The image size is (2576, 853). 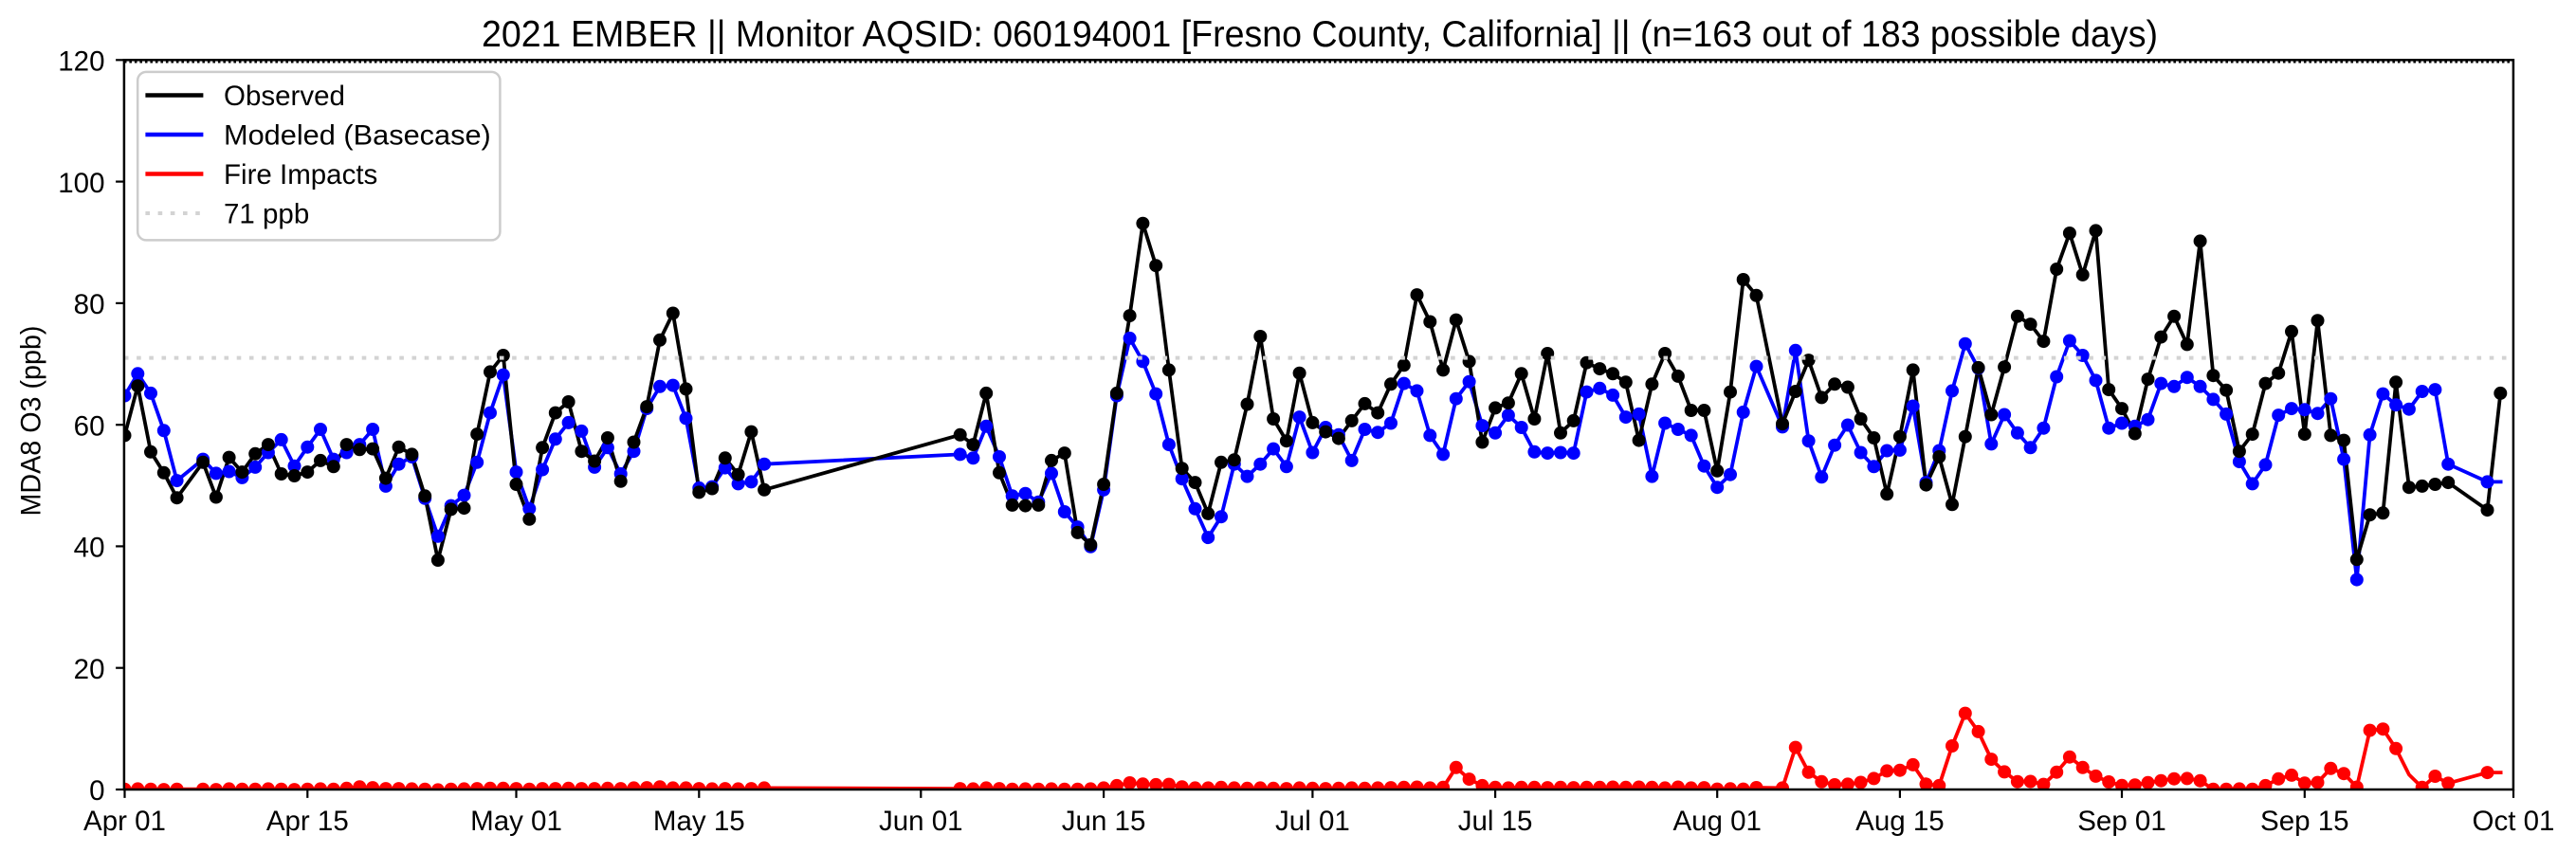 What do you see at coordinates (266, 214) in the screenshot?
I see `svg-text: 71 ppb` at bounding box center [266, 214].